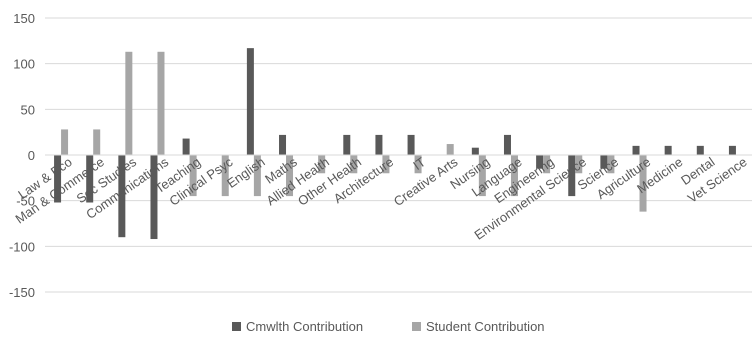  Describe the element at coordinates (485, 326) in the screenshot. I see `legend-label: Student Contribution` at that location.